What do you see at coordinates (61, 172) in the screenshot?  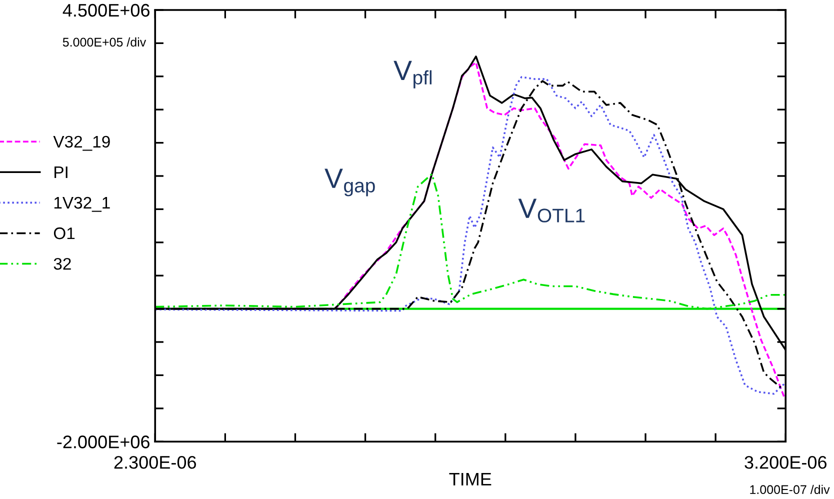 I see `legend-label: PI` at bounding box center [61, 172].